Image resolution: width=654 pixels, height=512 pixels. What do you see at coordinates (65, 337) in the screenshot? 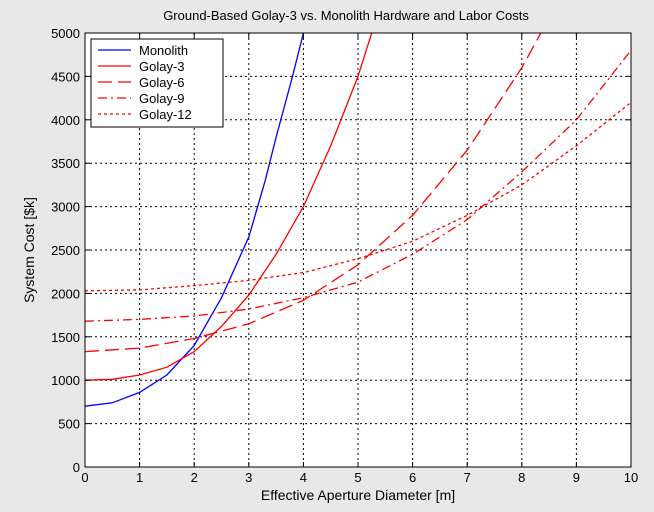
I see `y-tick-label: 1500` at bounding box center [65, 337].